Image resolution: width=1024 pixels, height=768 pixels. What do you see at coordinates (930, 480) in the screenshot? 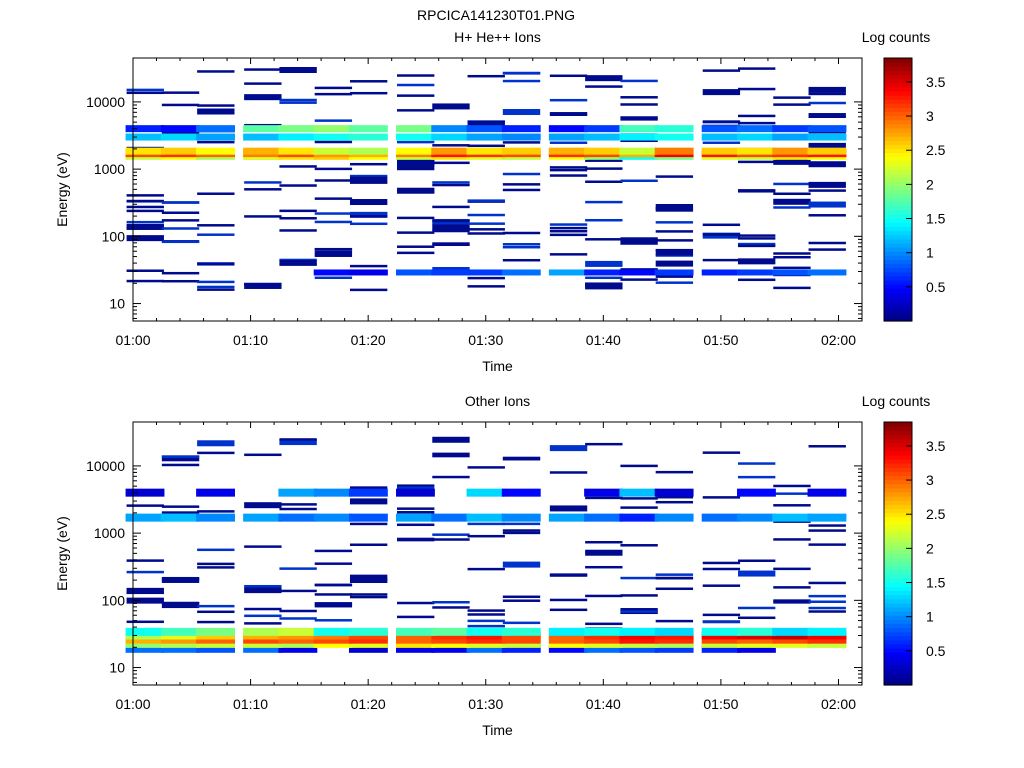
I see `colorbar-tick-label: 3` at bounding box center [930, 480].